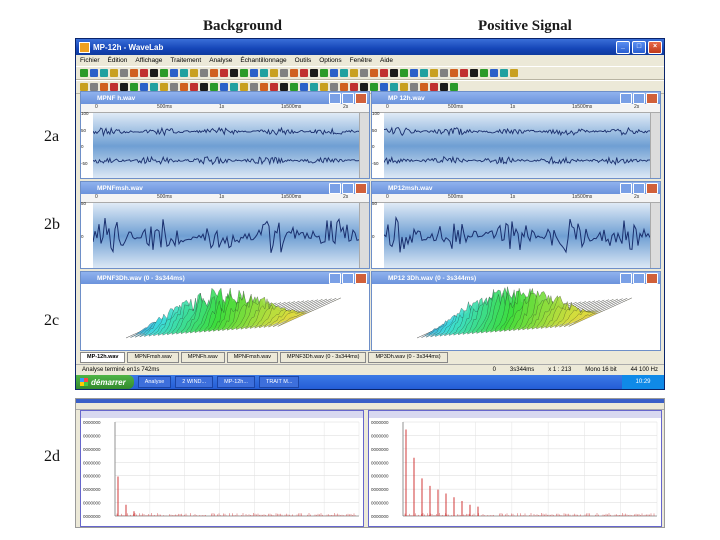  What do you see at coordinates (225, 278) in the screenshot?
I see `document-title-bar: MPNF3Dh.wav (0 - 3s344ms)` at bounding box center [225, 278].